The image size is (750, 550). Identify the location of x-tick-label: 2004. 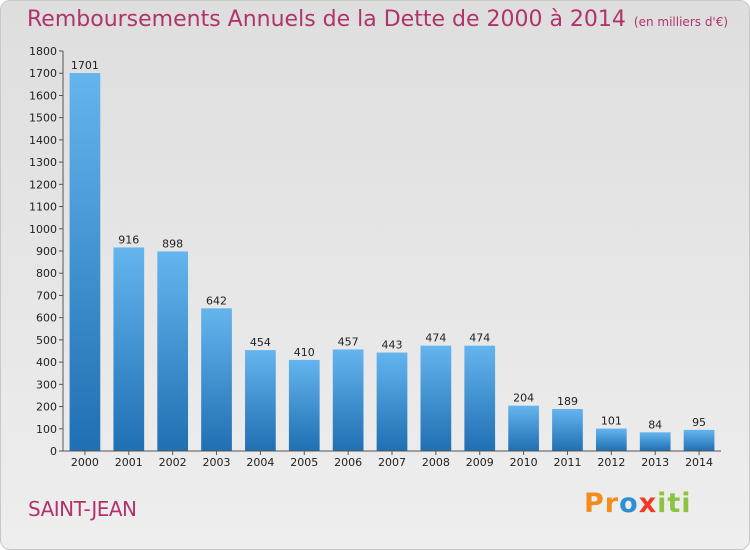
(260, 462).